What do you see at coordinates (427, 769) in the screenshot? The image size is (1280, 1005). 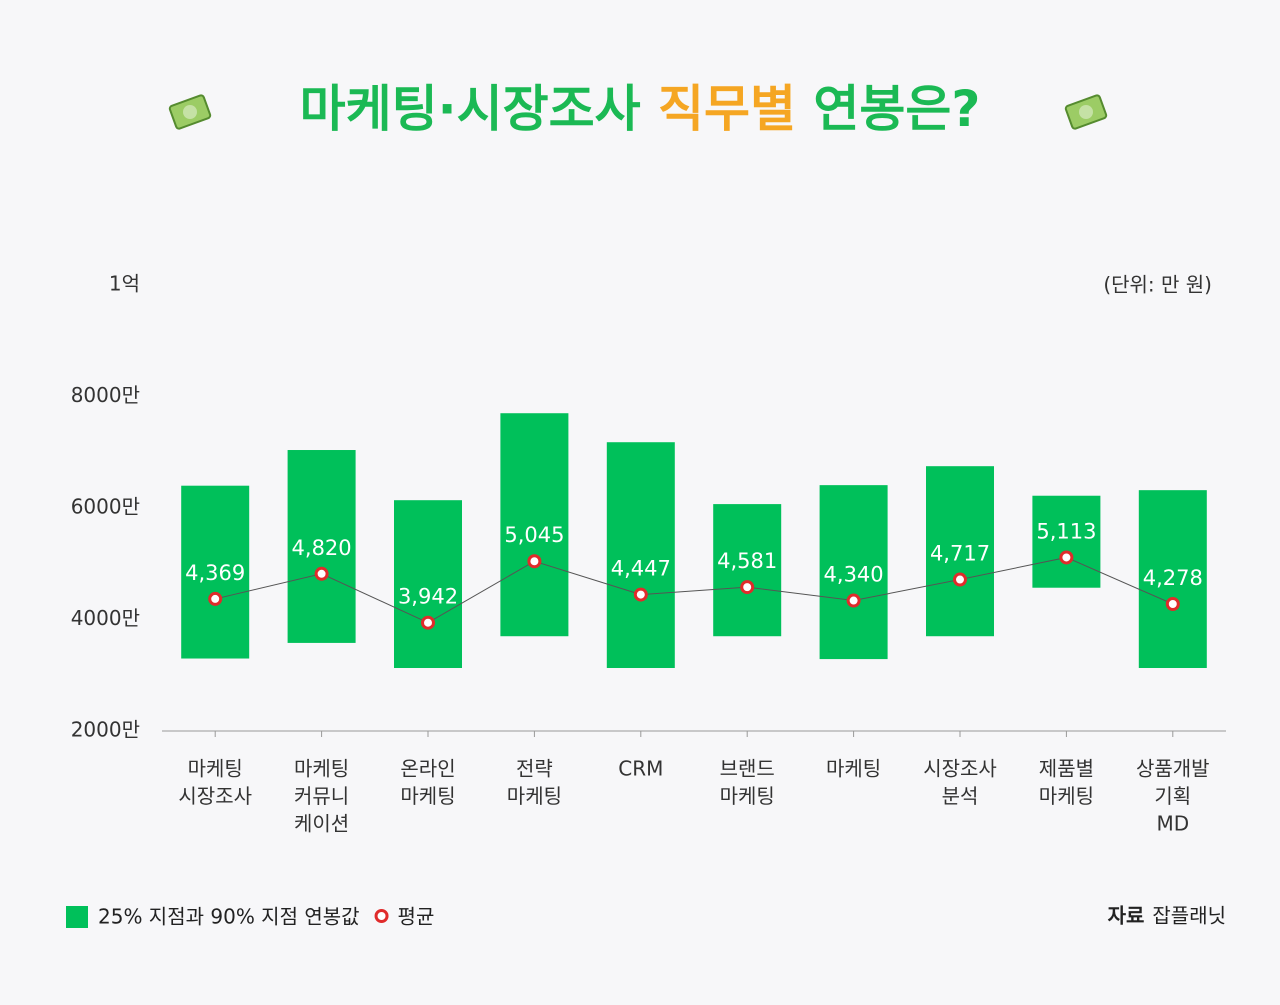 I see `x-tick-label: 온라인` at bounding box center [427, 769].